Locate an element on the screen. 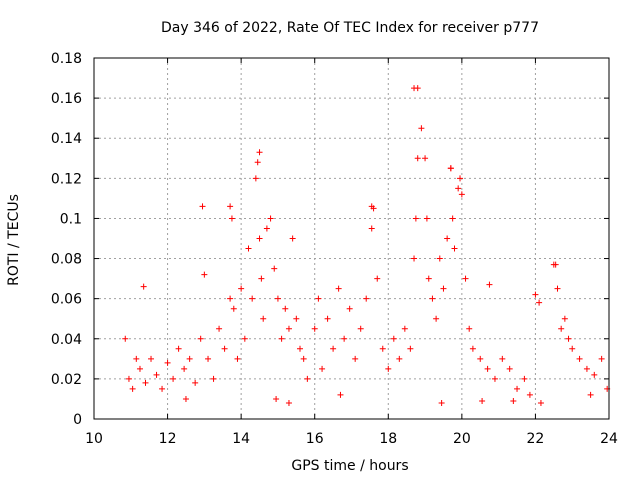  x-tick-label: 14 is located at coordinates (241, 439).